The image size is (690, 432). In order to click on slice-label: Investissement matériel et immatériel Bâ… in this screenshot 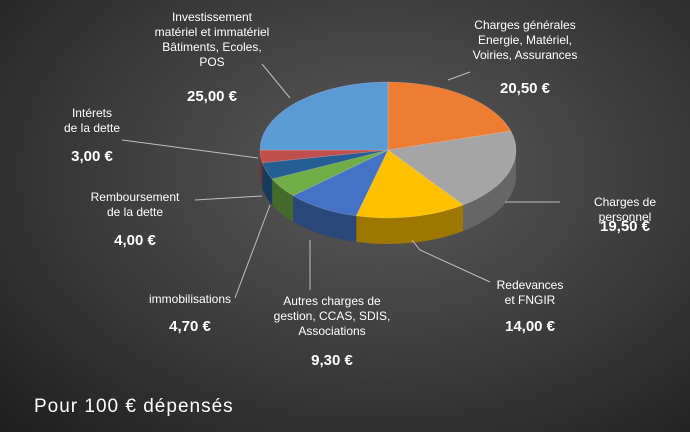, I will do `click(212, 39)`.